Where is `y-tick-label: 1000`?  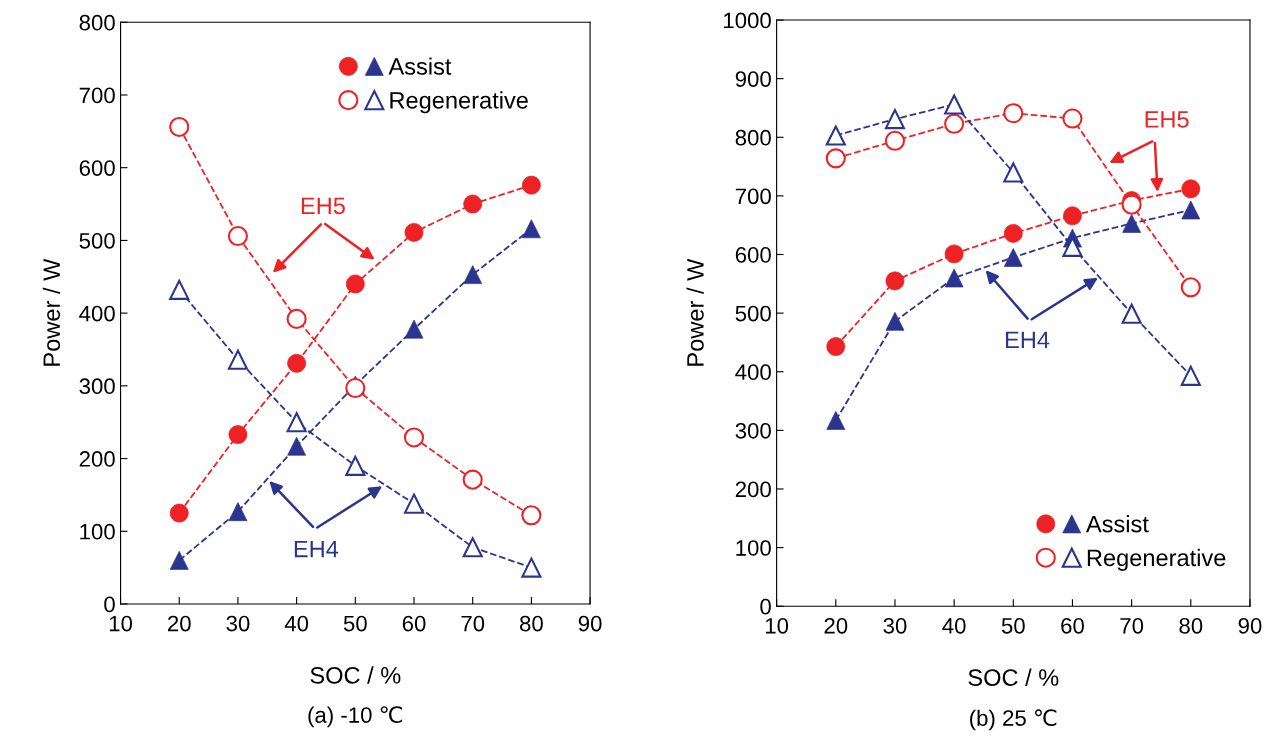 y-tick-label: 1000 is located at coordinates (747, 20).